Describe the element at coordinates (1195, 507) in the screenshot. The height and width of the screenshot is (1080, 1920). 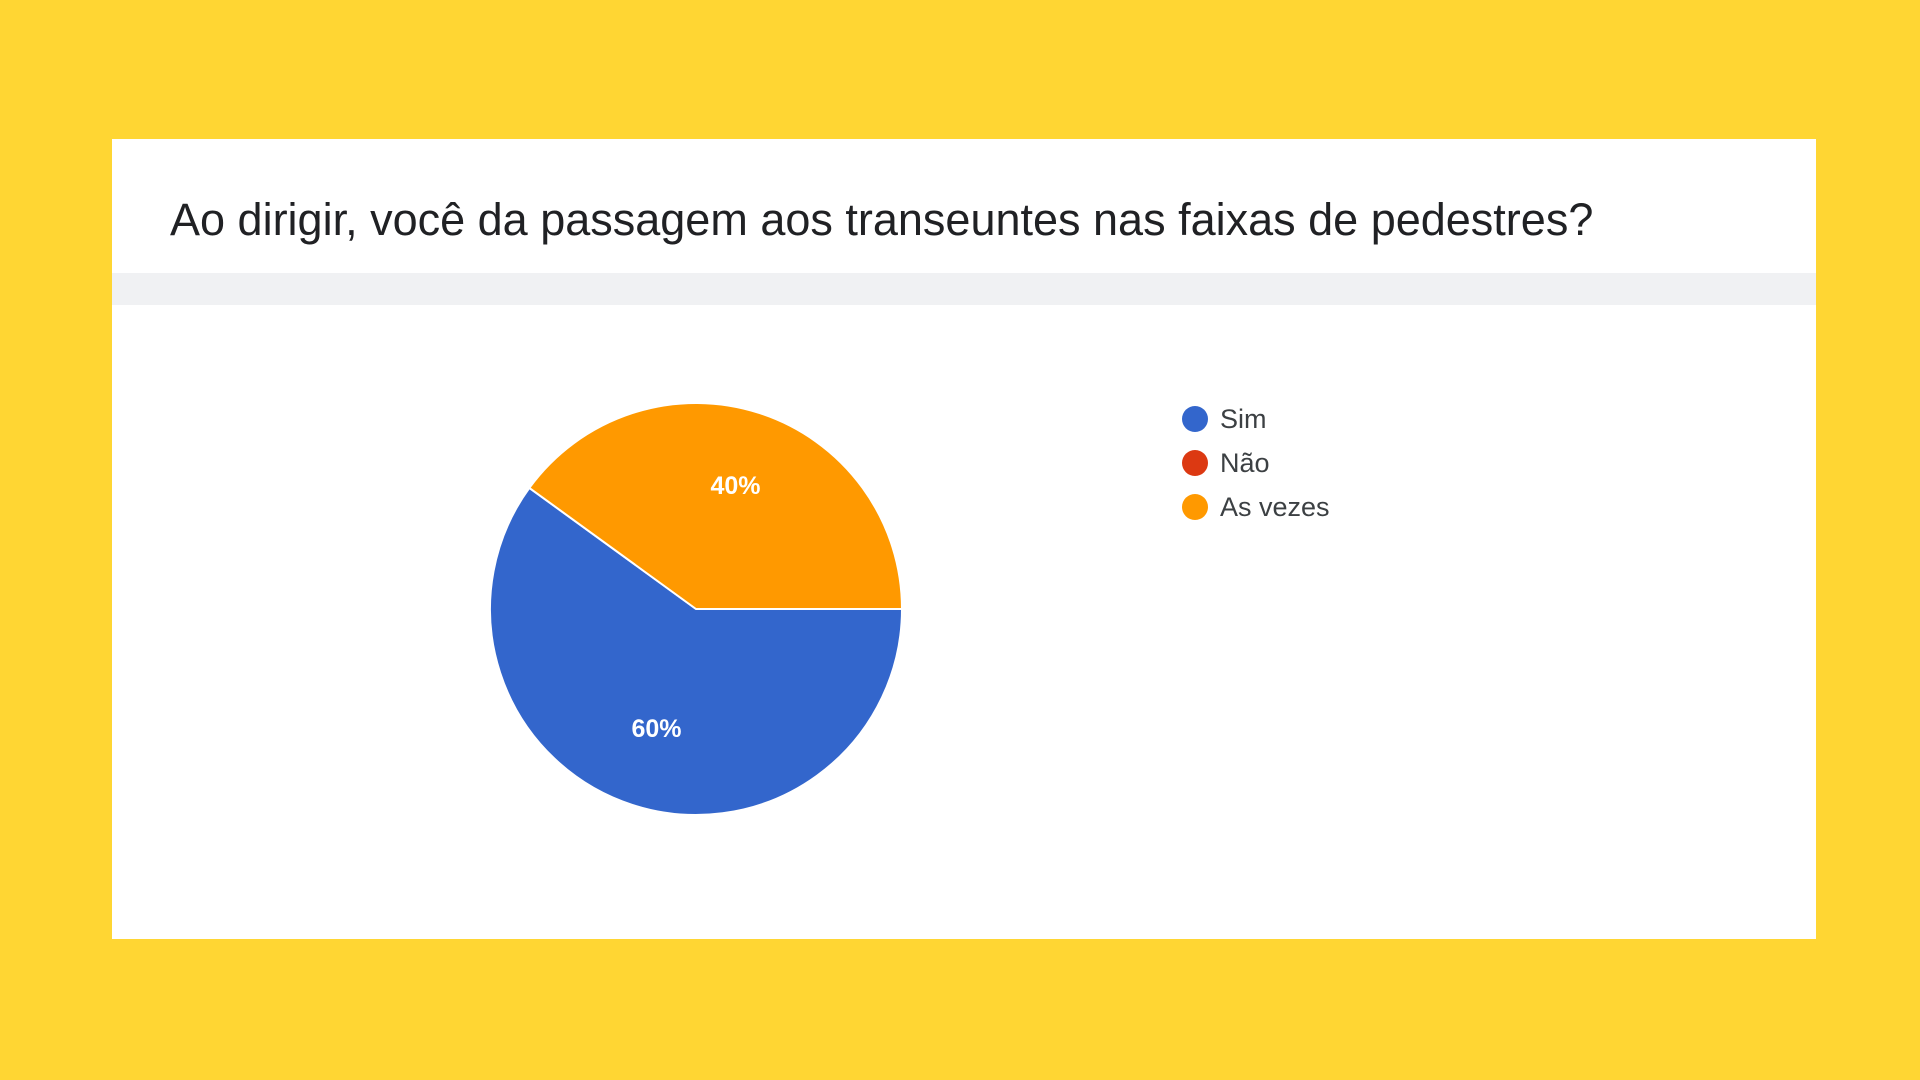
I see `legend-swatch-as-vezes` at that location.